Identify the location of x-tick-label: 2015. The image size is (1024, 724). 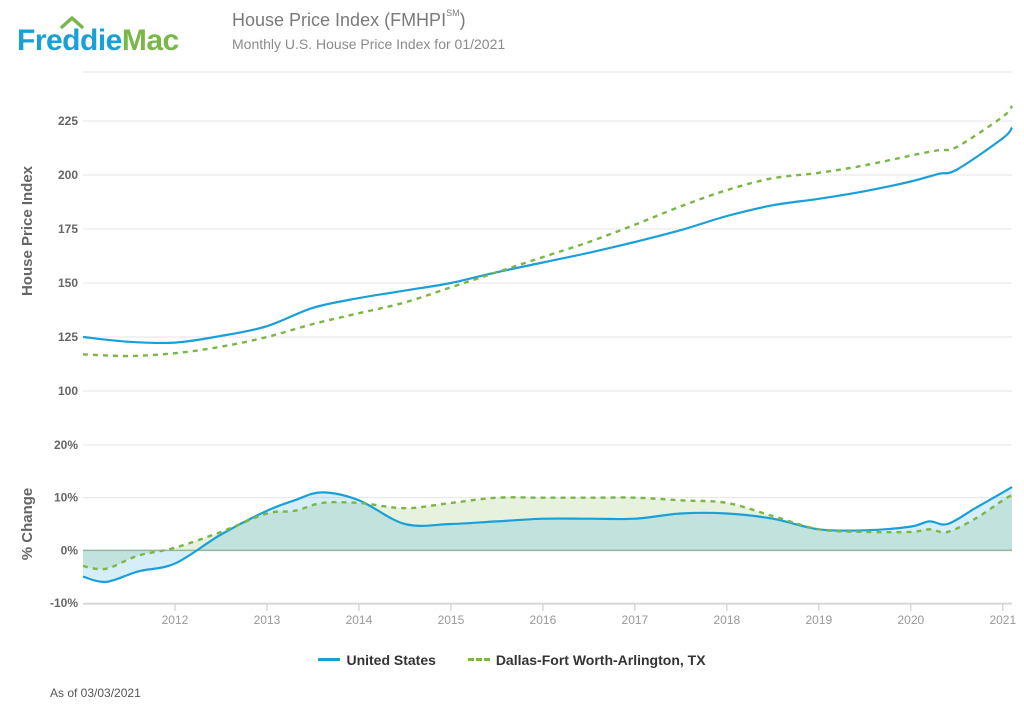
(451, 620).